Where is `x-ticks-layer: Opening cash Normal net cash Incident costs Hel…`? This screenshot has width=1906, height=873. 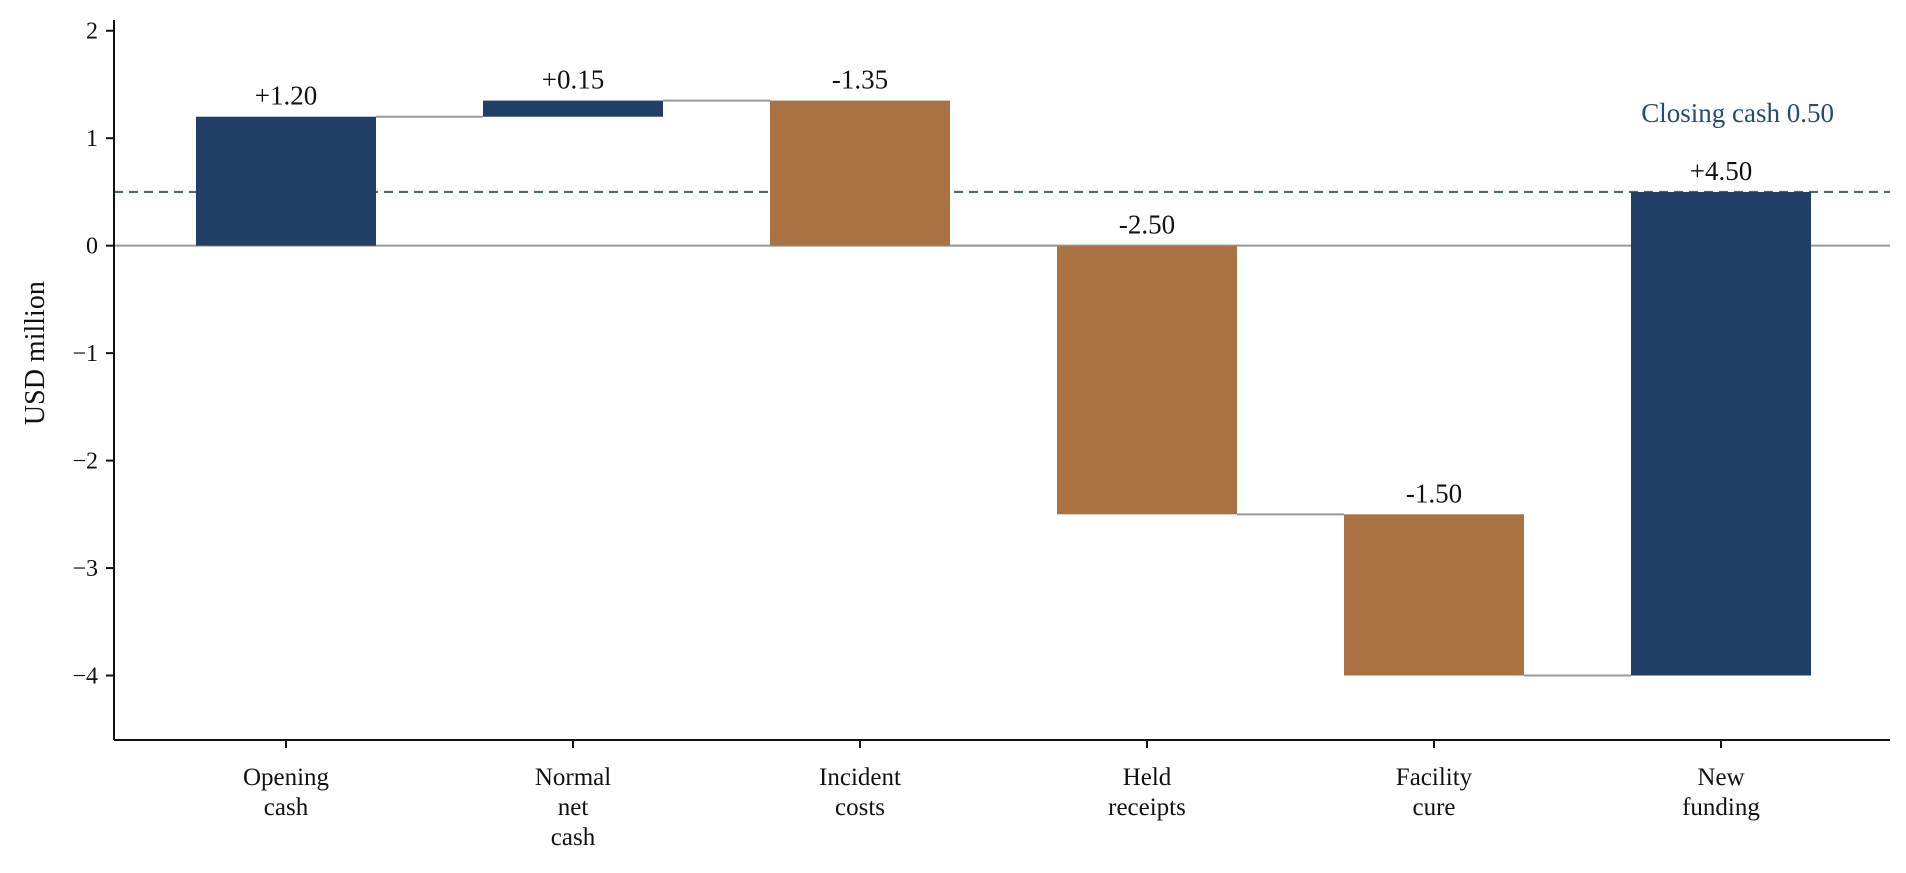 x-ticks-layer: Opening cash Normal net cash Incident costs Hel… is located at coordinates (1001, 795).